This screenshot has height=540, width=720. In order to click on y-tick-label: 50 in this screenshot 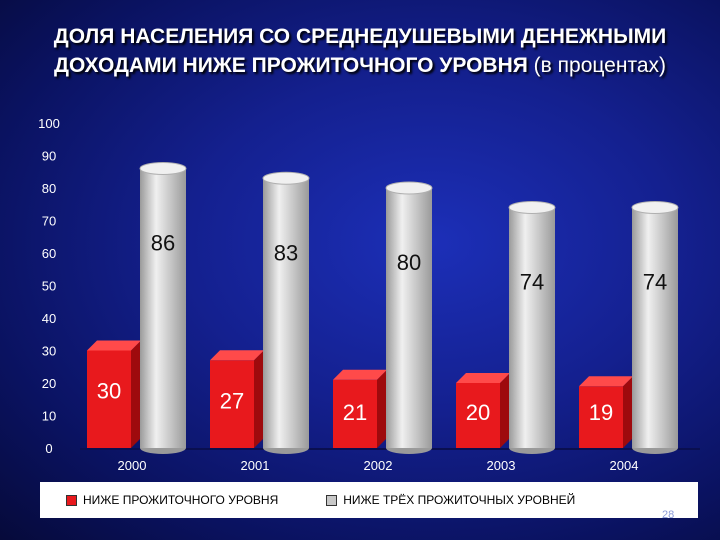, I will do `click(49, 286)`.